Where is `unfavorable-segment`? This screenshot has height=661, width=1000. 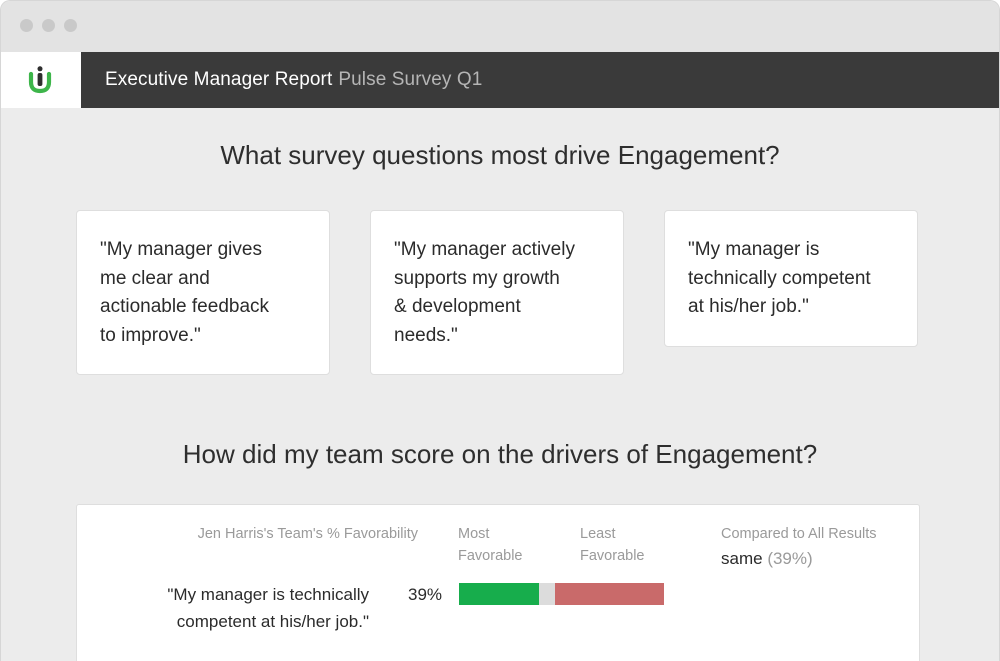
unfavorable-segment is located at coordinates (609, 594).